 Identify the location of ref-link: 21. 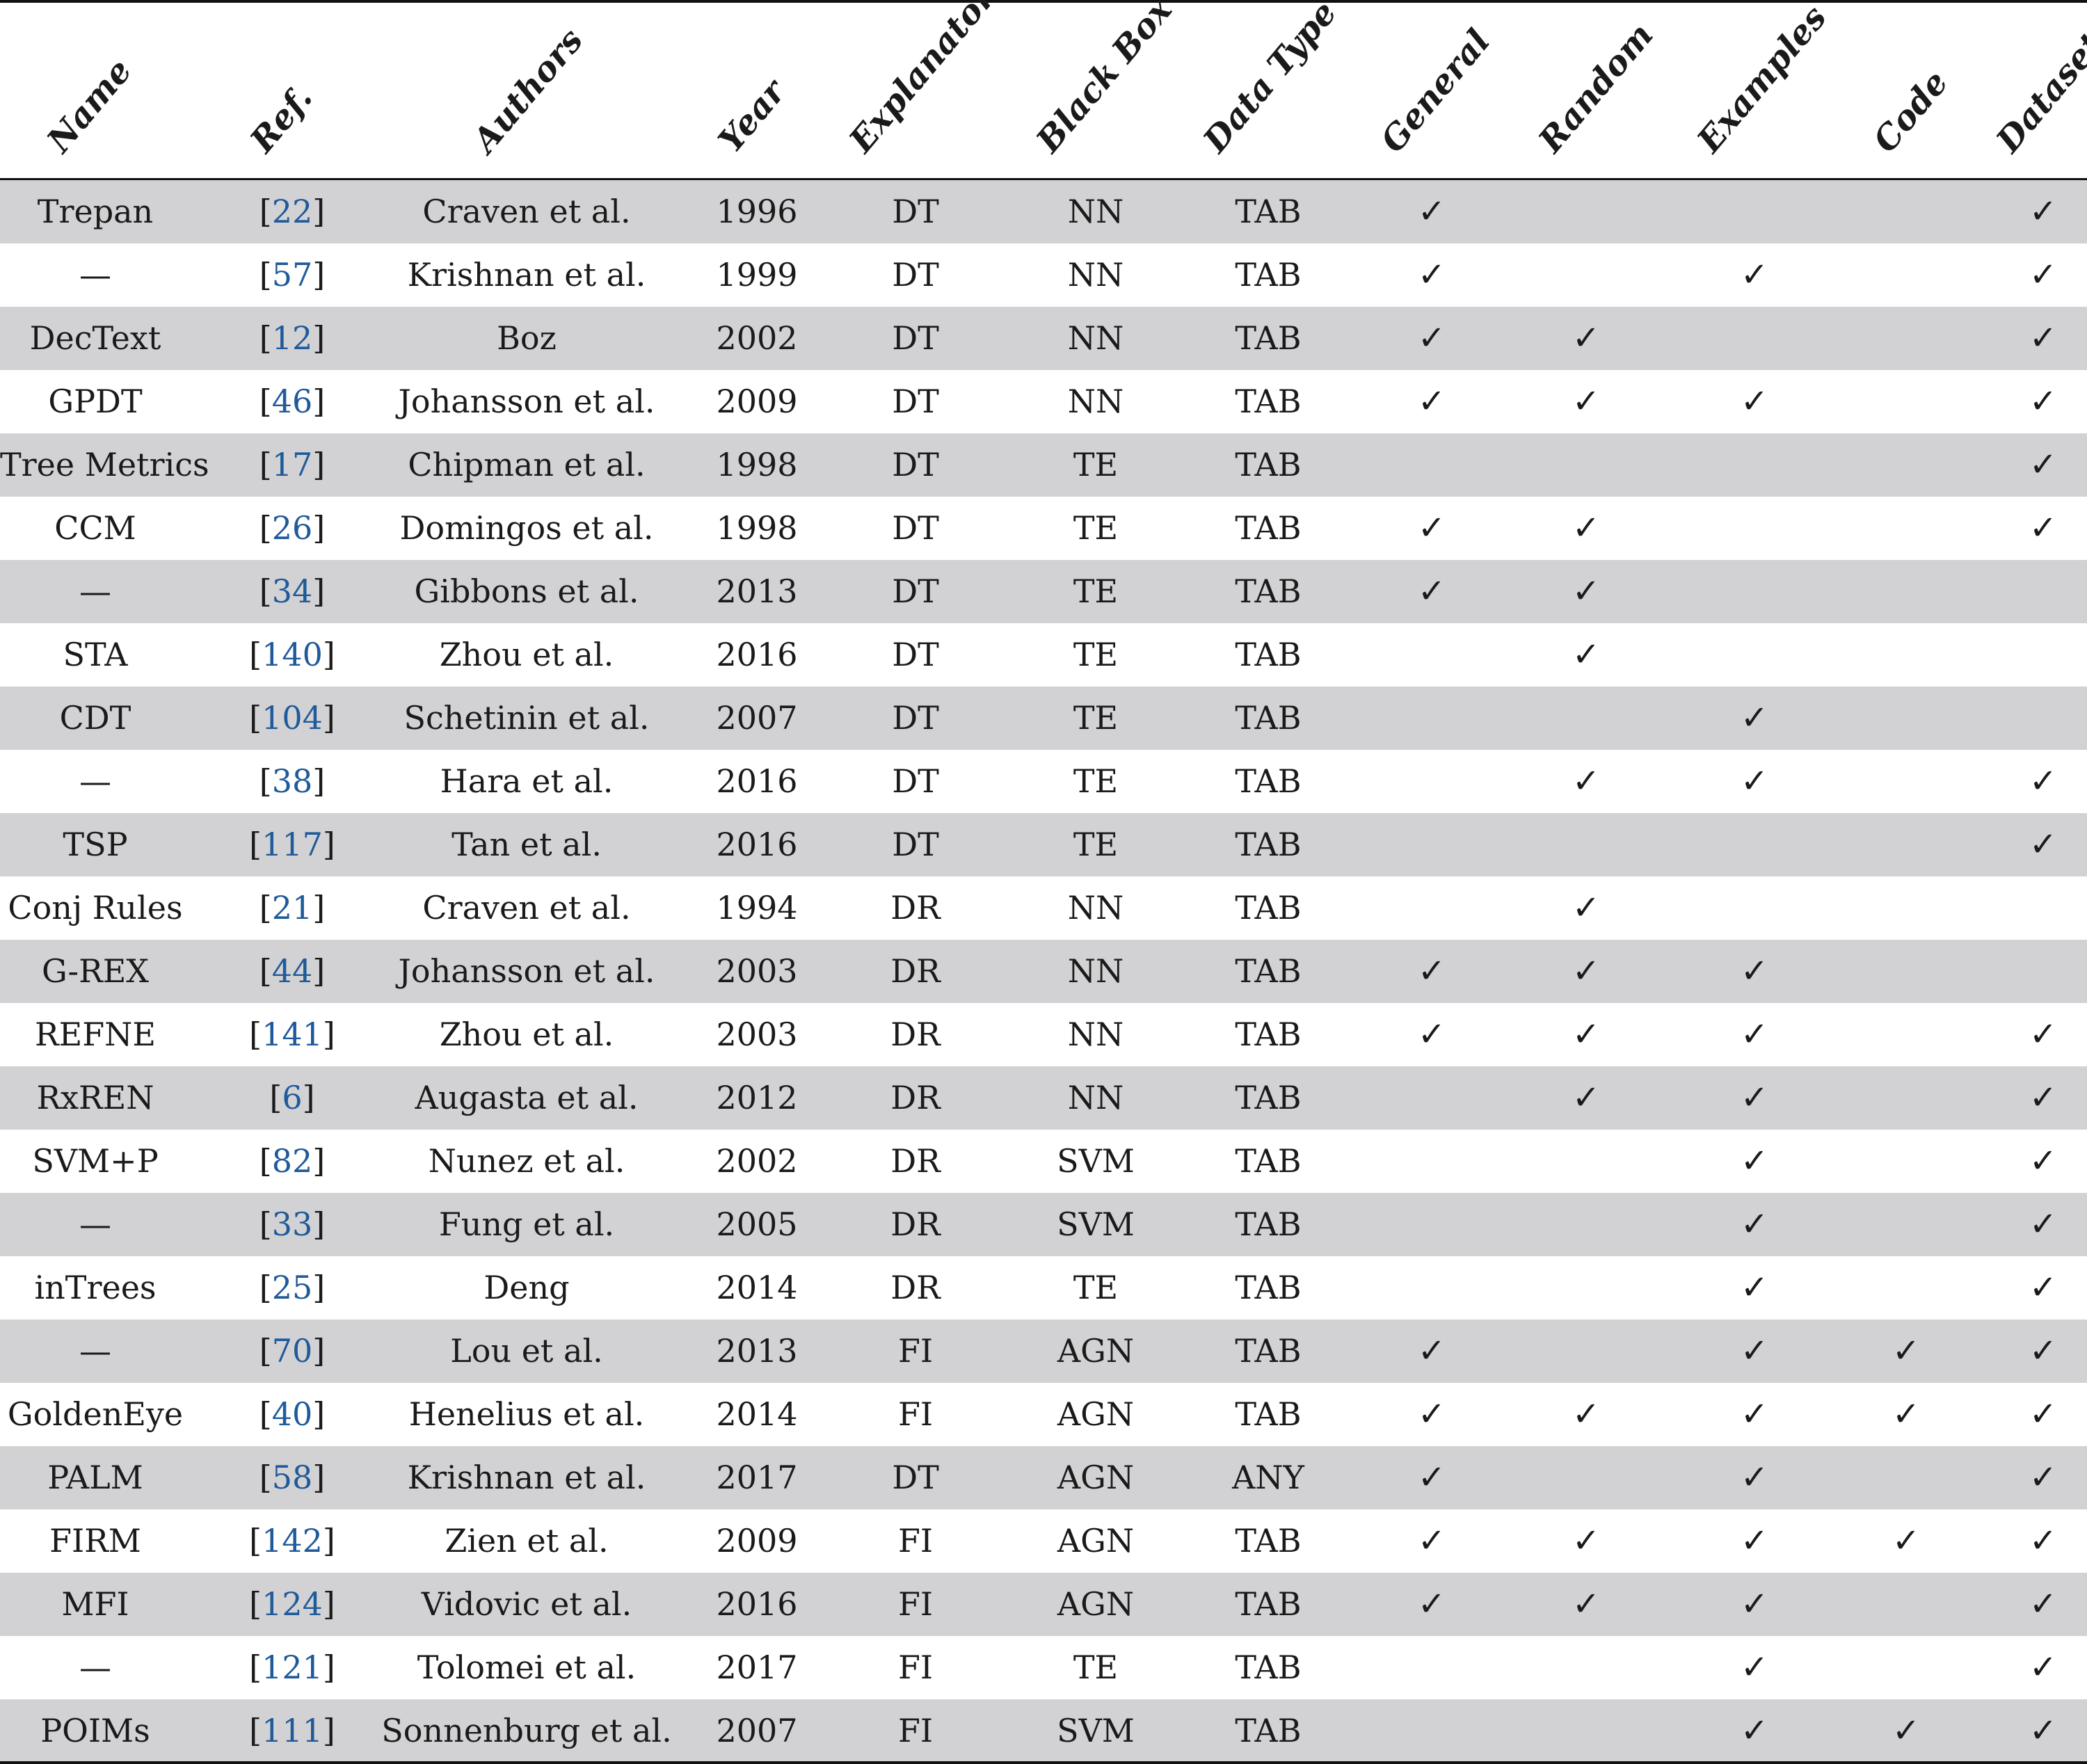
(292, 908).